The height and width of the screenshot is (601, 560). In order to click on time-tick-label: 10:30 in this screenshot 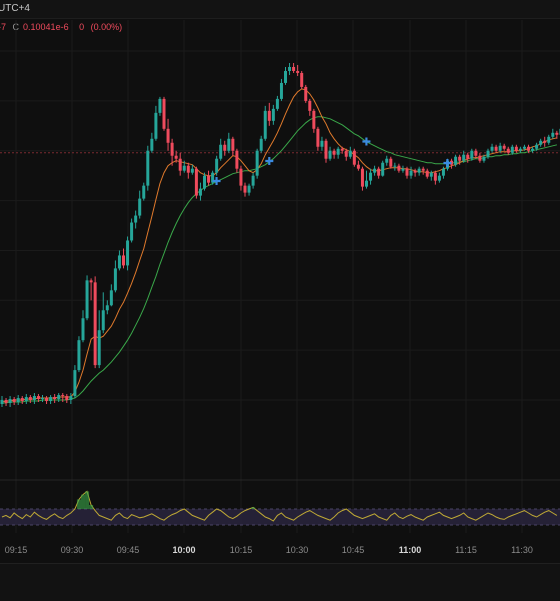, I will do `click(297, 550)`.